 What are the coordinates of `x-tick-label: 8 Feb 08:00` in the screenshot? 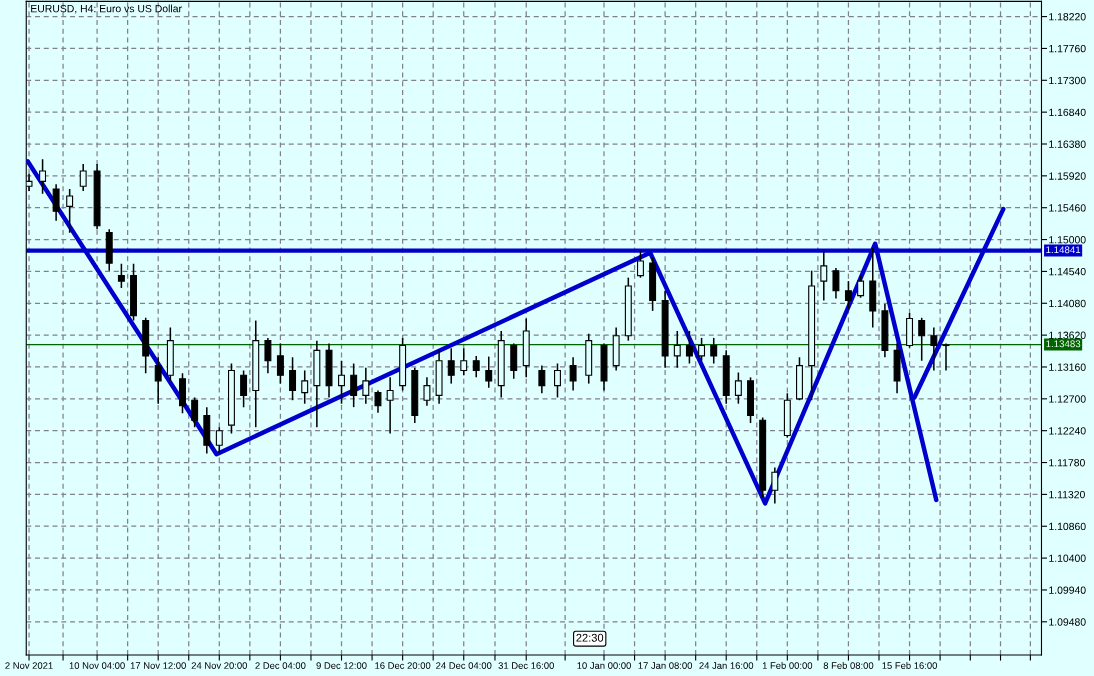 It's located at (848, 665).